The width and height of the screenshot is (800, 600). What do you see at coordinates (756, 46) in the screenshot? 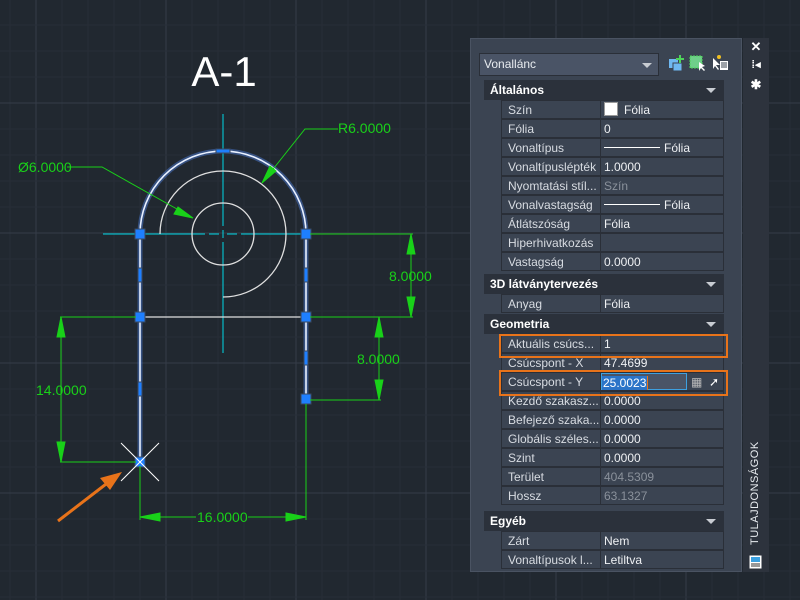
I see `close-icon: ✕` at bounding box center [756, 46].